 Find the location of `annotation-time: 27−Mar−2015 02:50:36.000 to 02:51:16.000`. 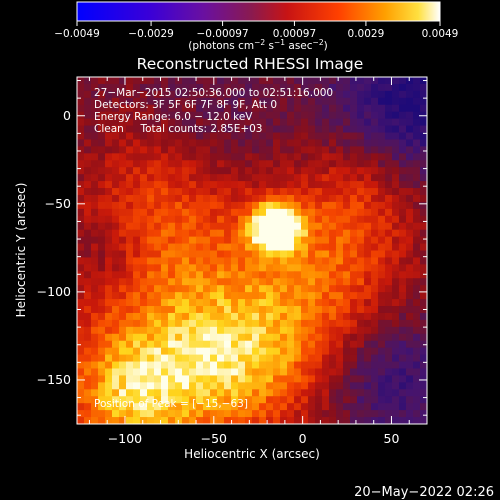

annotation-time: 27−Mar−2015 02:50:36.000 to 02:51:16.000 is located at coordinates (213, 93).